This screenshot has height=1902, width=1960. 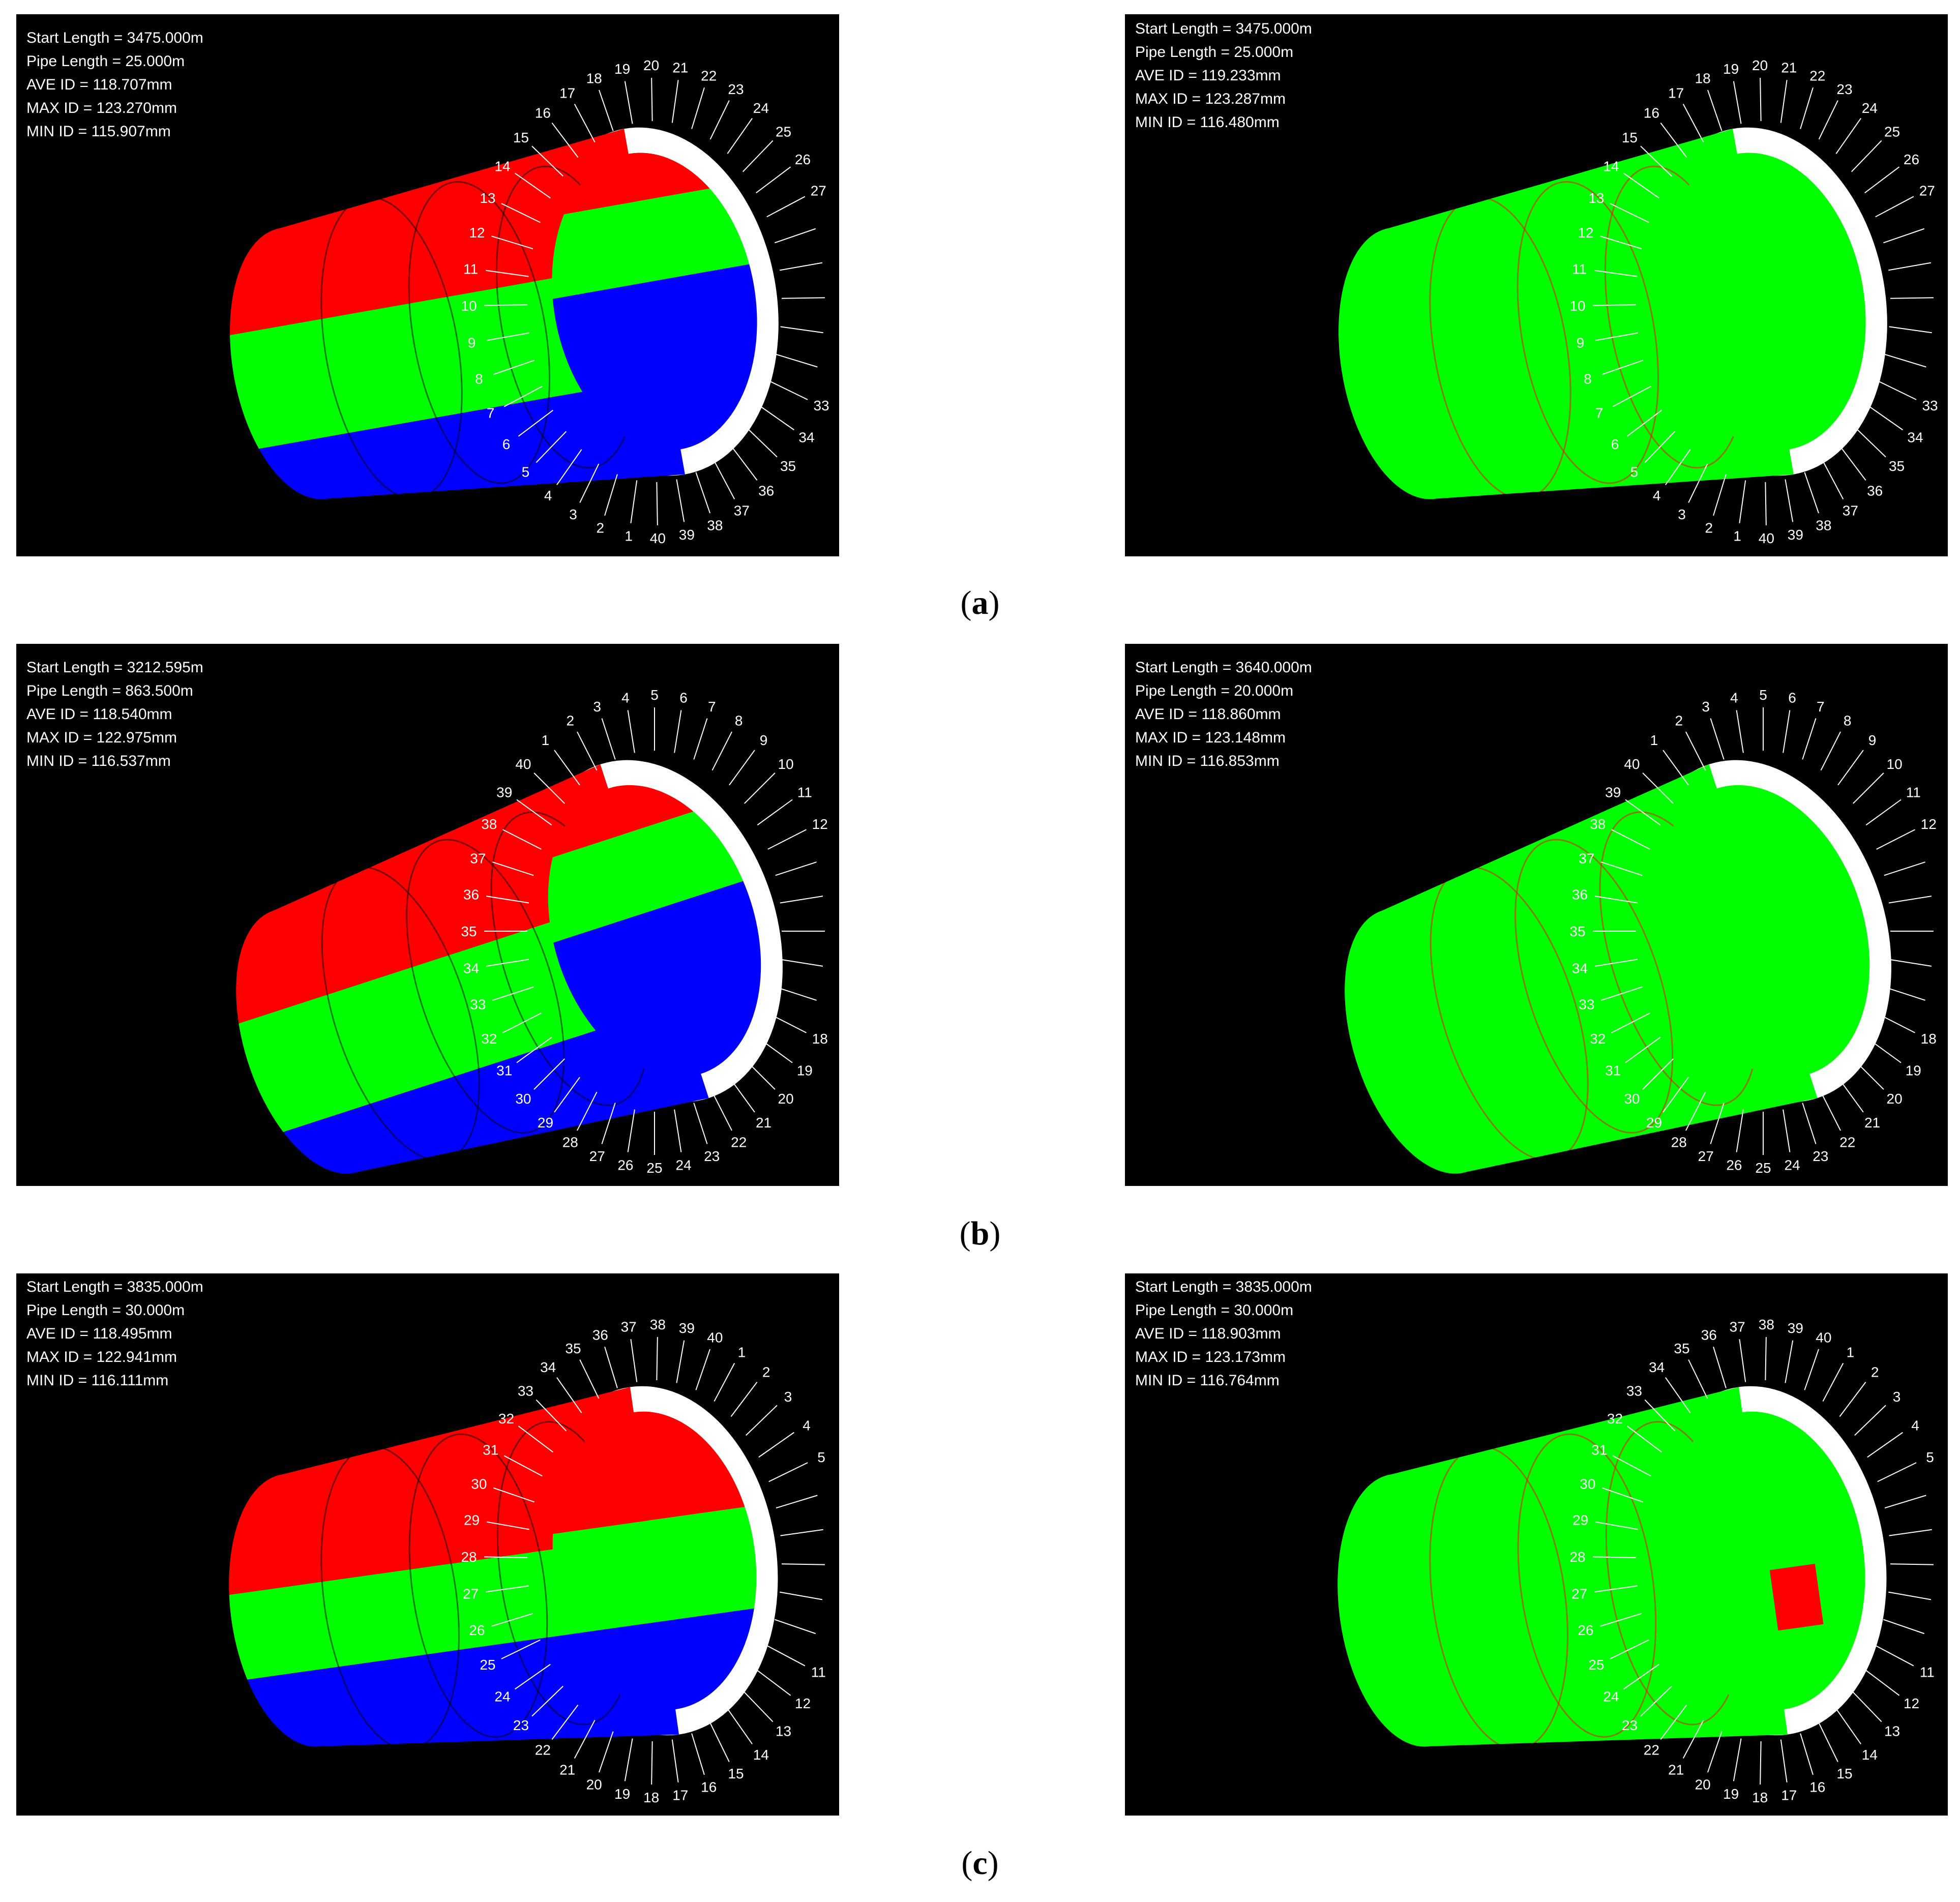 I want to click on clock-label: 23, so click(x=1844, y=89).